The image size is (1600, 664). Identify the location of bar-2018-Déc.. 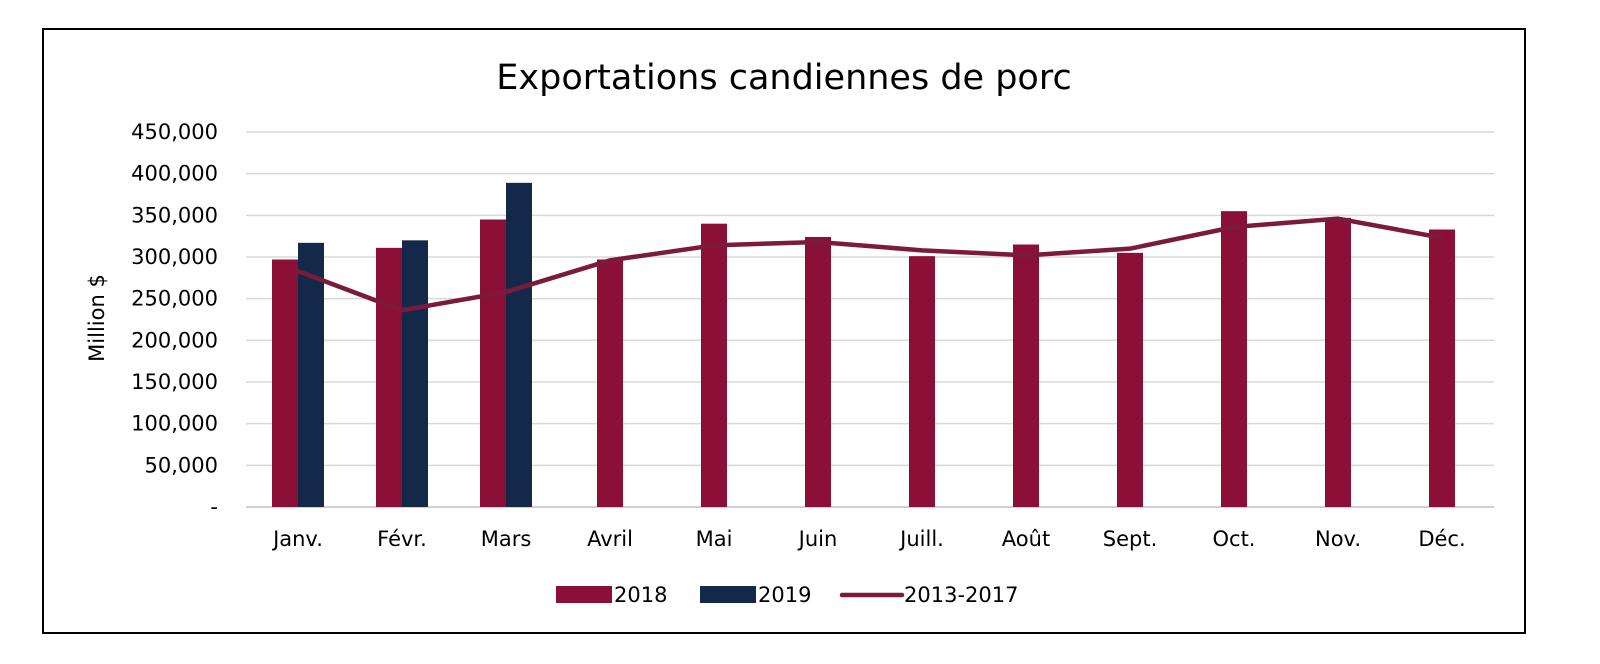
(1442, 368).